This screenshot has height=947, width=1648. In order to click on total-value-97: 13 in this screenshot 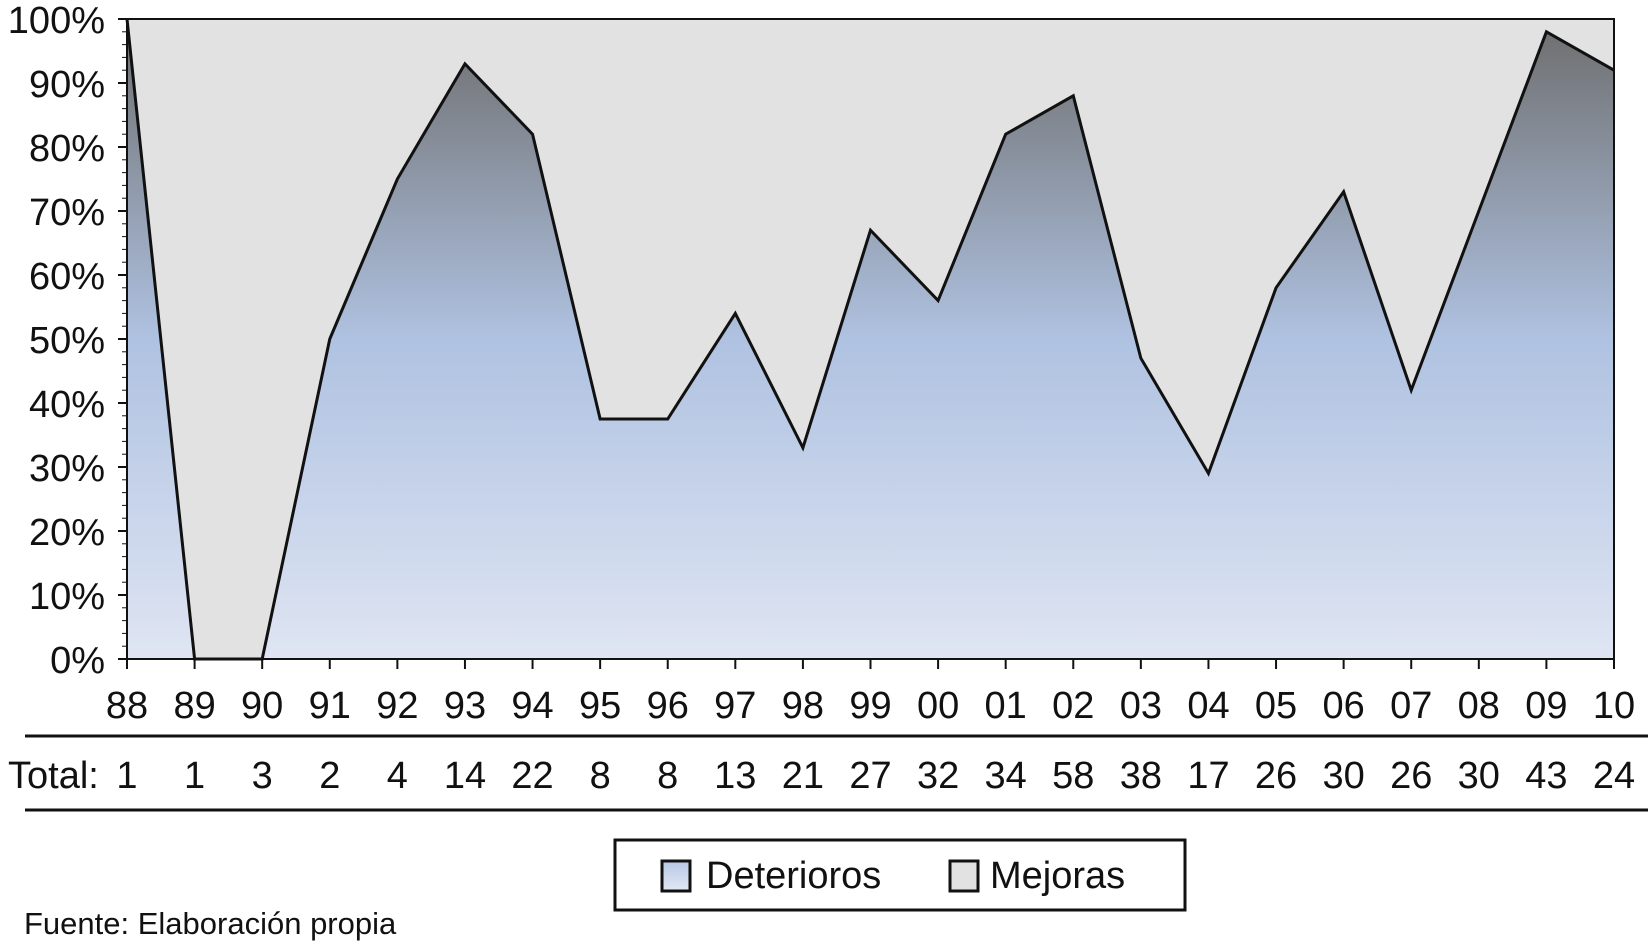, I will do `click(735, 776)`.